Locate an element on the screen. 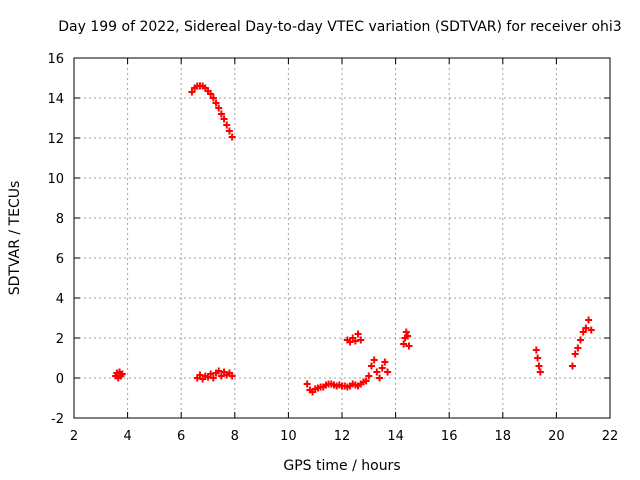 Image resolution: width=640 pixels, height=480 pixels. y-axis-label: SDTVAR / TECUs is located at coordinates (15, 238).